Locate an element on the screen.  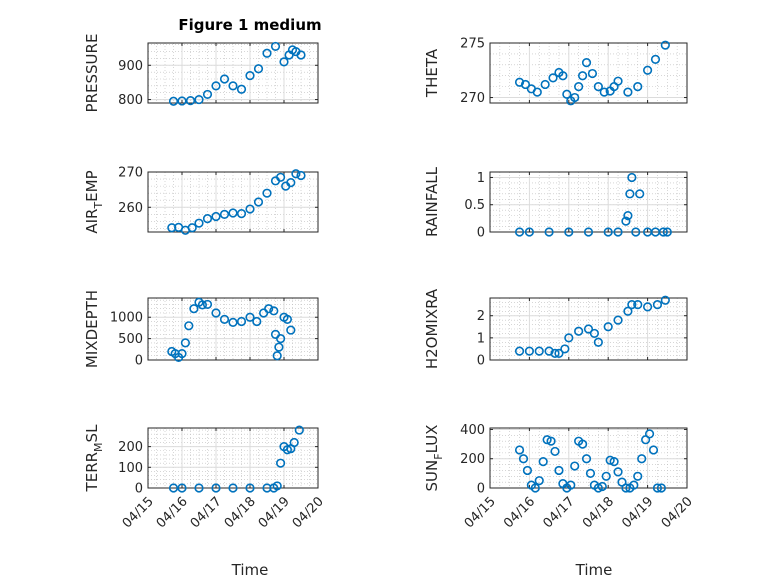
subplot-pressure: 800 900 is located at coordinates (218, 74).